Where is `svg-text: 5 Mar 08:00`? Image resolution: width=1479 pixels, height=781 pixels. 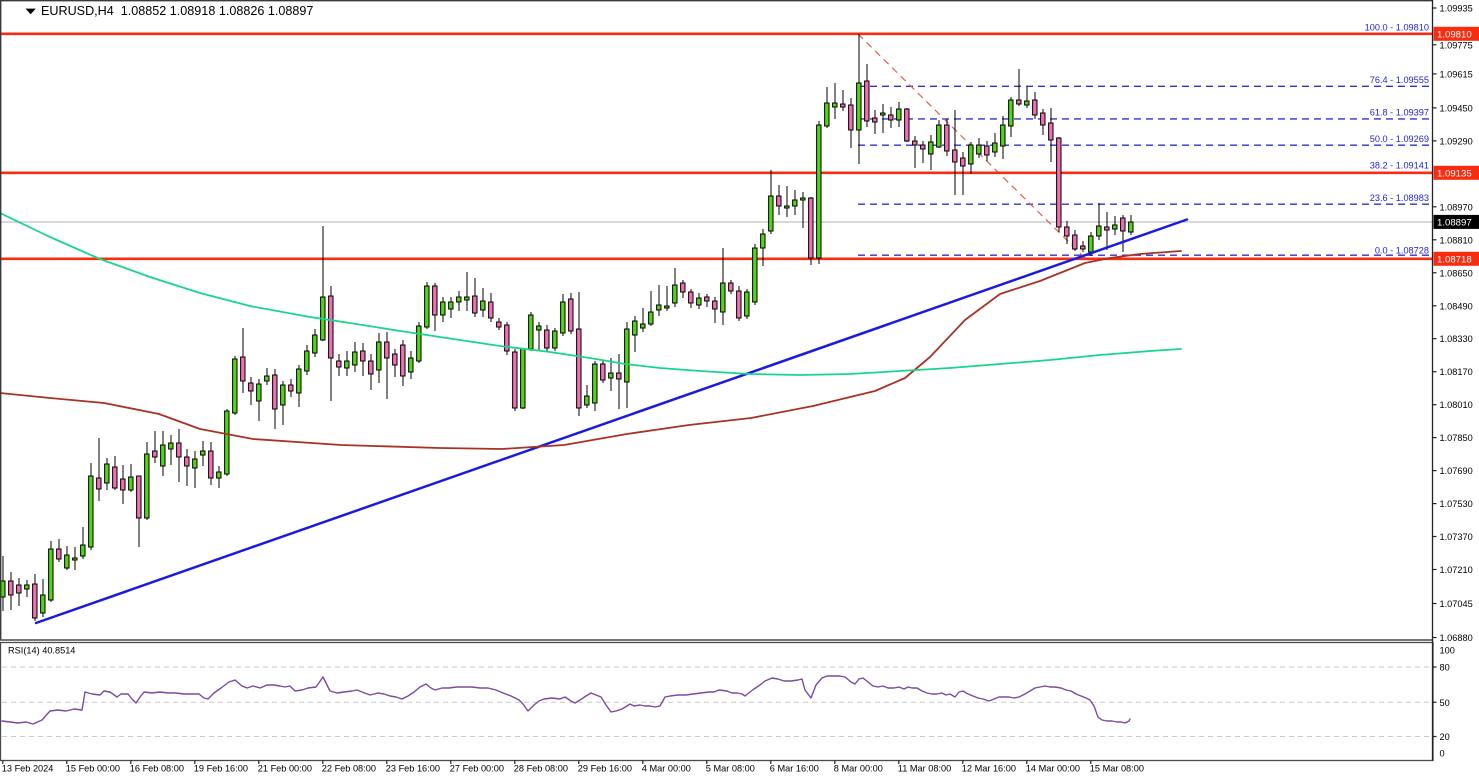
svg-text: 5 Mar 08:00 is located at coordinates (730, 769).